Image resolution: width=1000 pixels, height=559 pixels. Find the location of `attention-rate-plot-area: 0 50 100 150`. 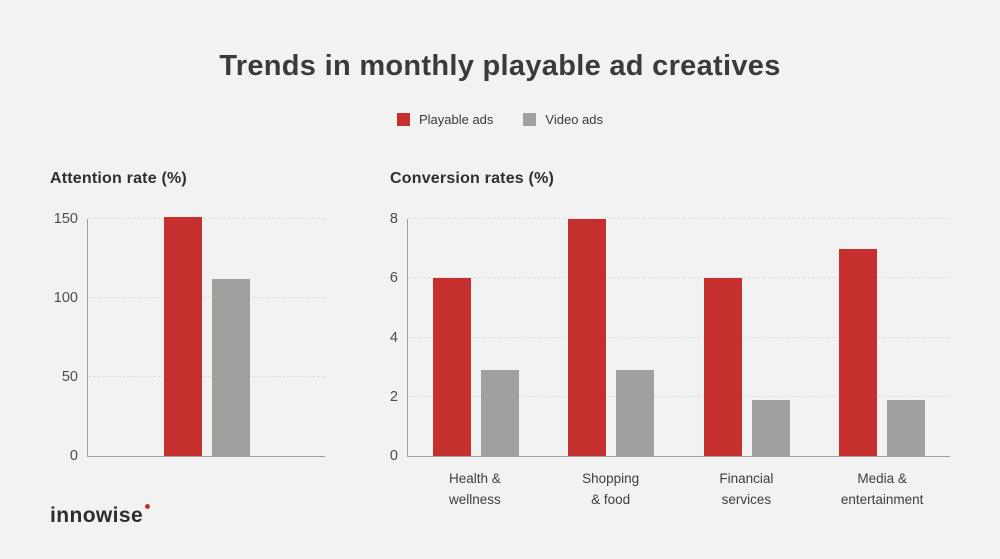

attention-rate-plot-area: 0 50 100 150 is located at coordinates (189, 337).